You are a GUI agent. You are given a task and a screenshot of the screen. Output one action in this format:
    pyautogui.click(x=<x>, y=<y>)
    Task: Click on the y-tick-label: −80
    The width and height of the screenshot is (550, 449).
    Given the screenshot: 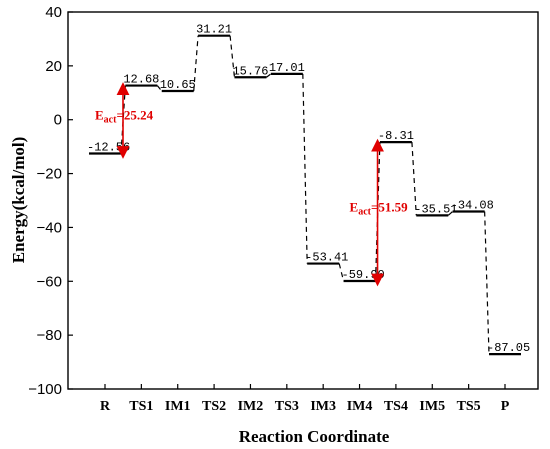 What is the action you would take?
    pyautogui.click(x=49, y=335)
    